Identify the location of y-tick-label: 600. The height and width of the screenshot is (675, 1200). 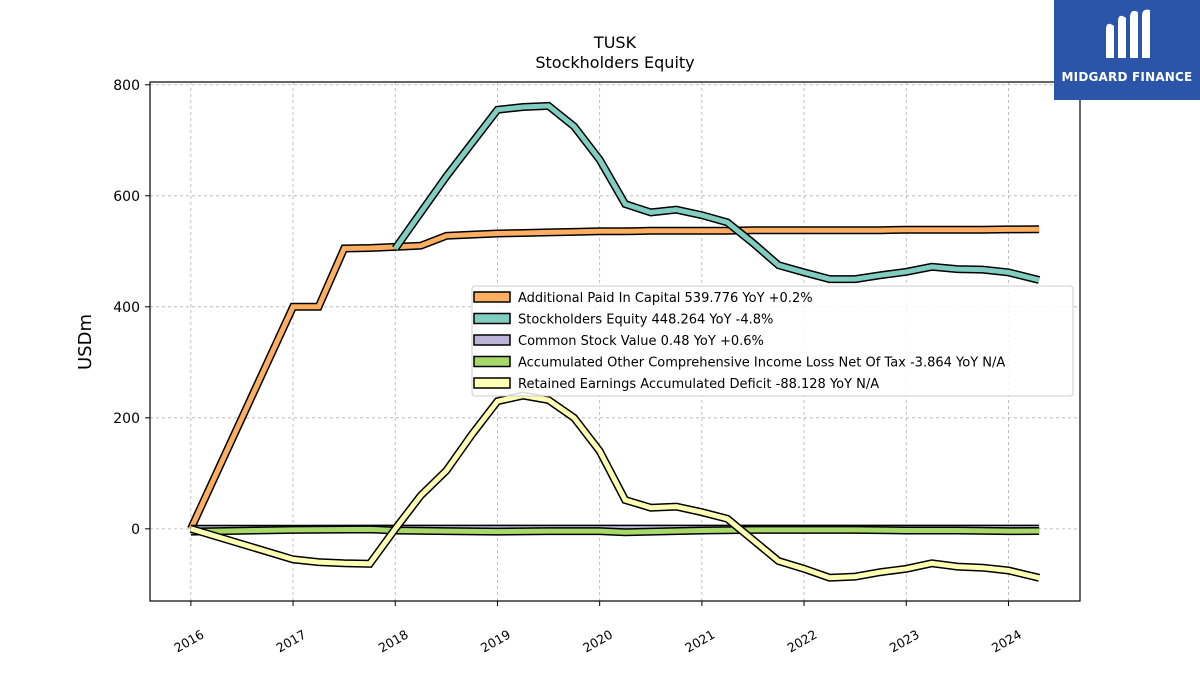
(126, 197).